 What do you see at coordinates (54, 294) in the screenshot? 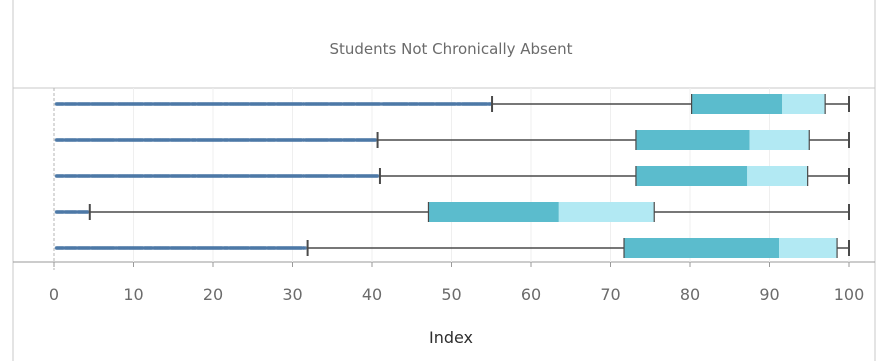
I see `tick-label: 0` at bounding box center [54, 294].